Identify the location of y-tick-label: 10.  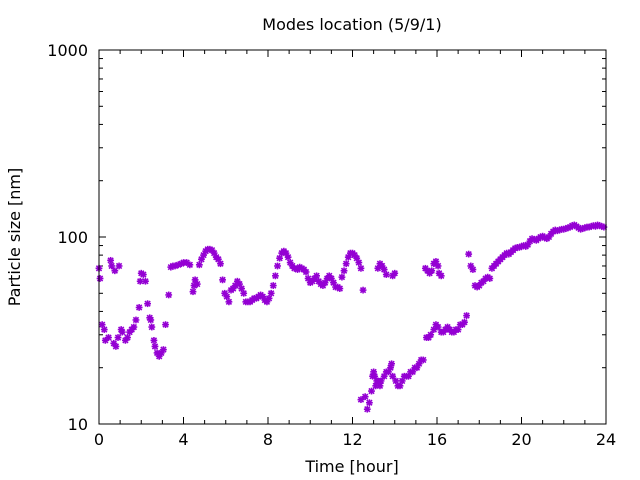
(78, 424).